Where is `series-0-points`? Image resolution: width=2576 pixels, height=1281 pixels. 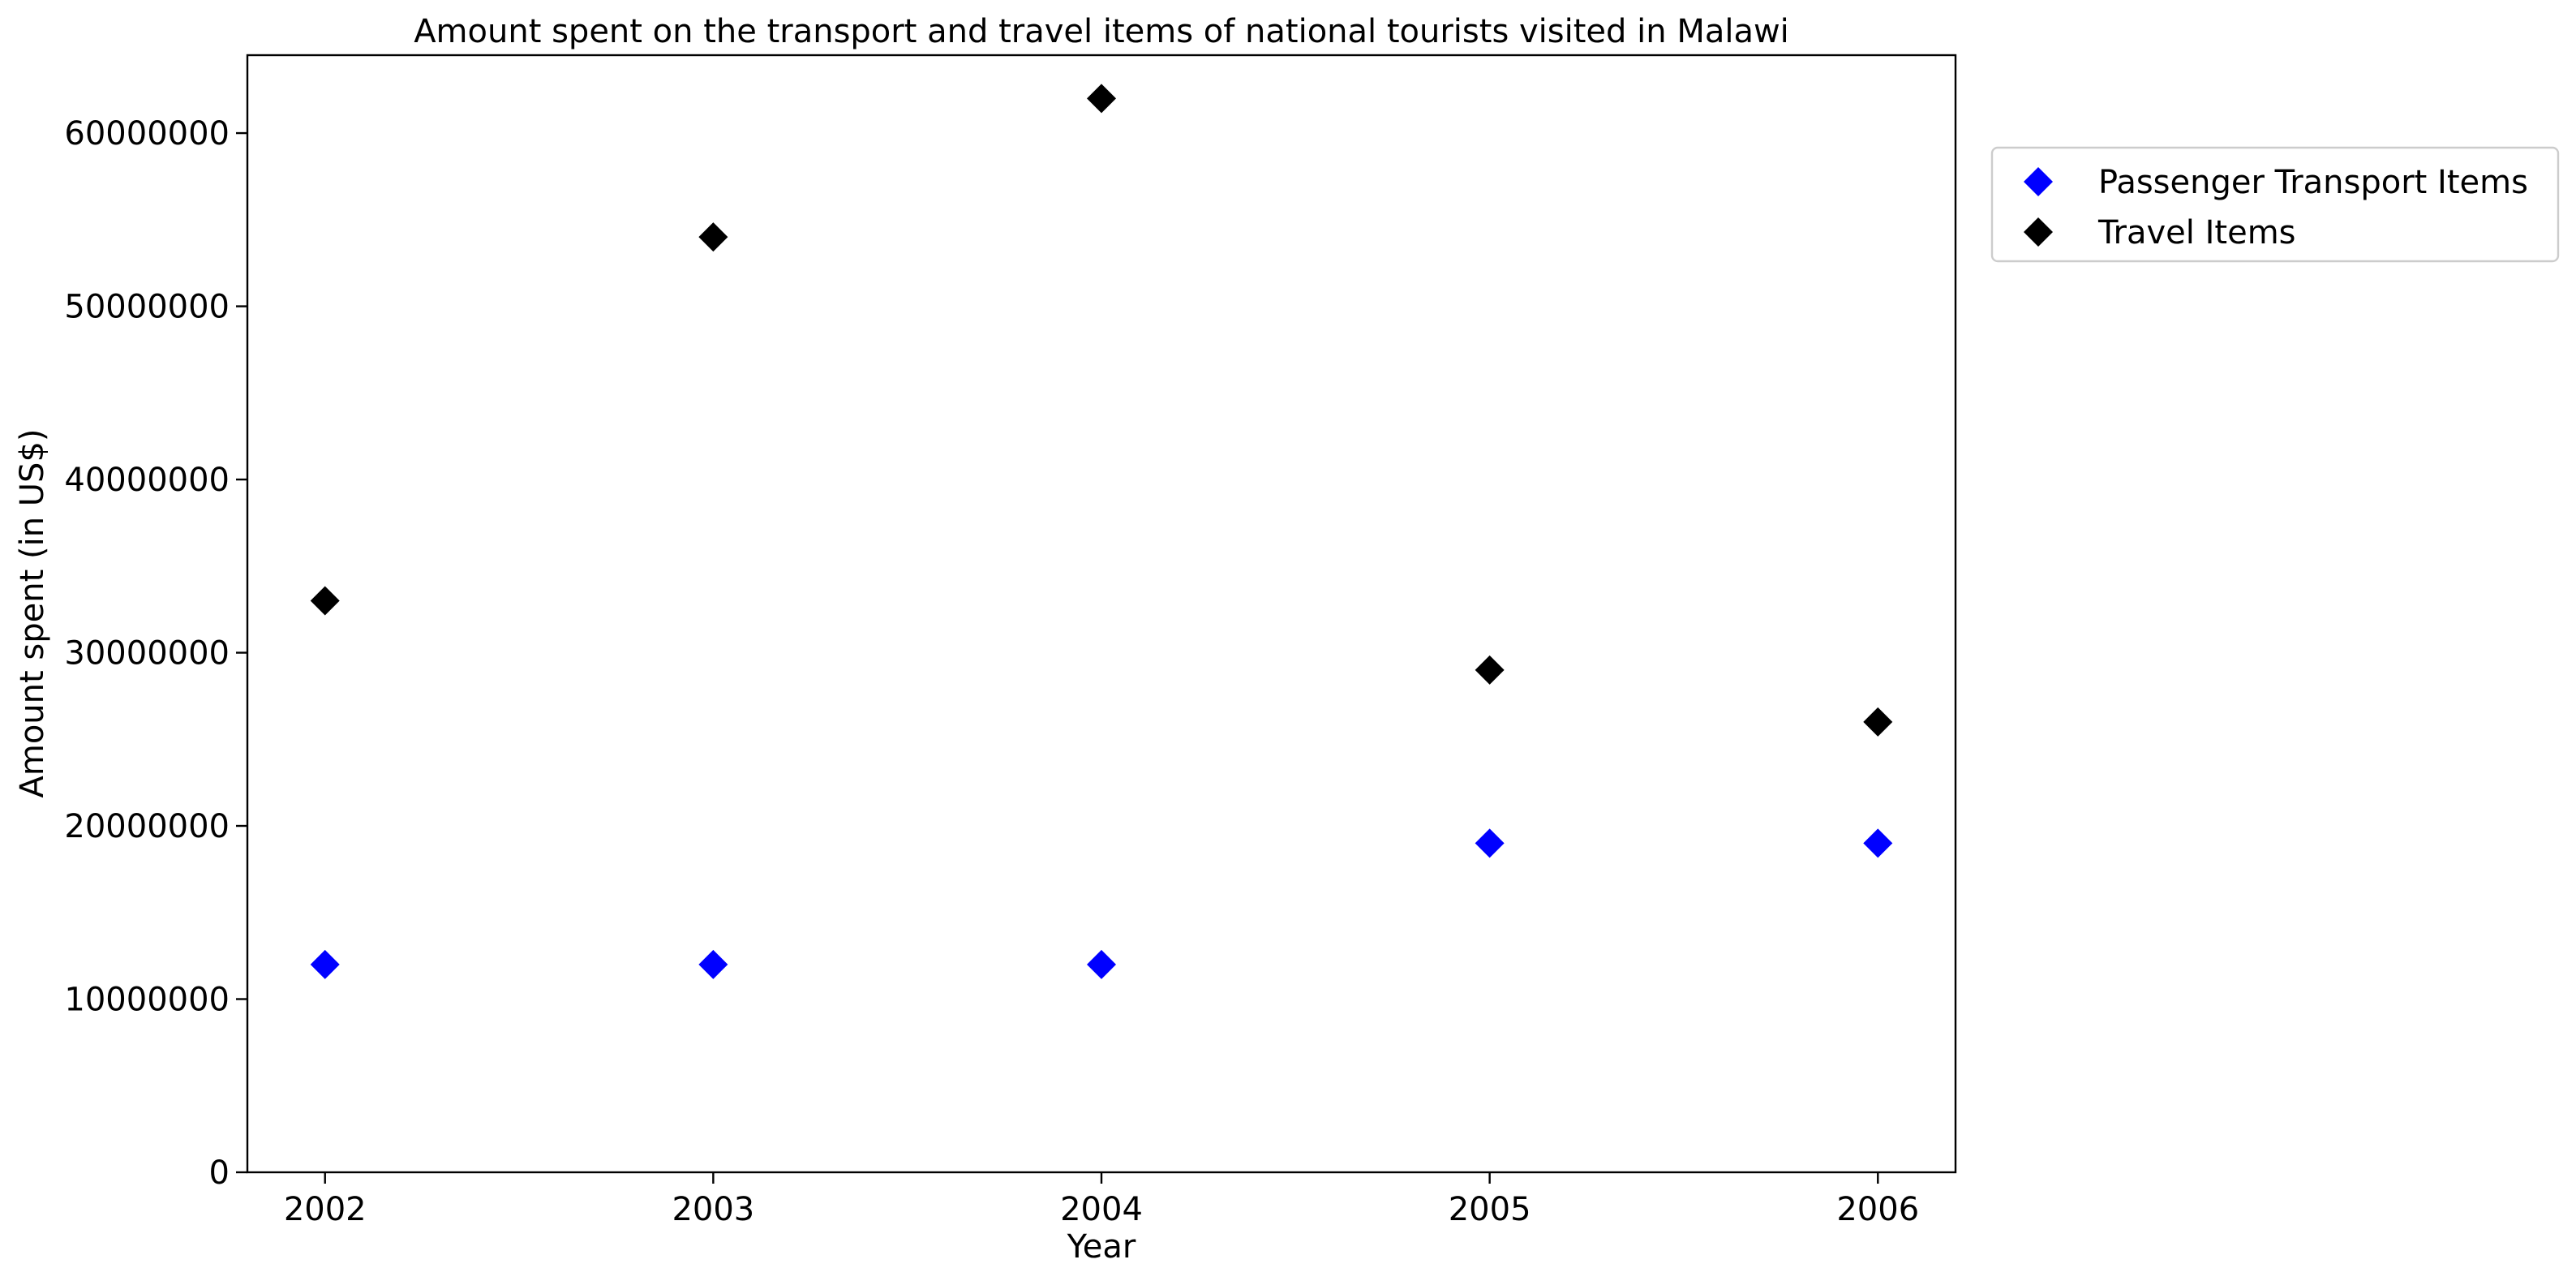
series-0-points is located at coordinates (1101, 903).